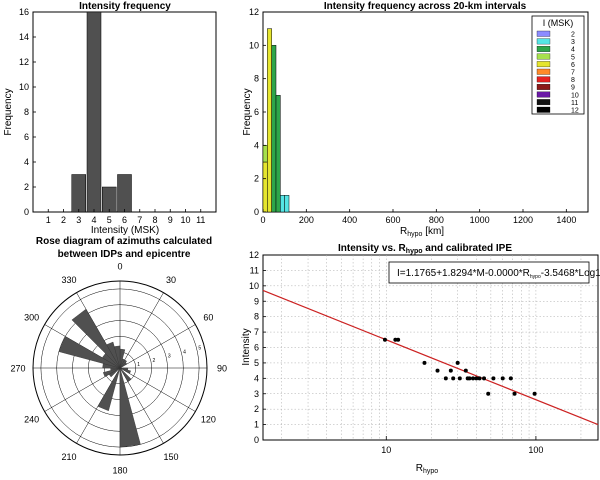 The width and height of the screenshot is (600, 480). Describe the element at coordinates (480, 220) in the screenshot. I see `p2-x-tick-label: 1000` at that location.